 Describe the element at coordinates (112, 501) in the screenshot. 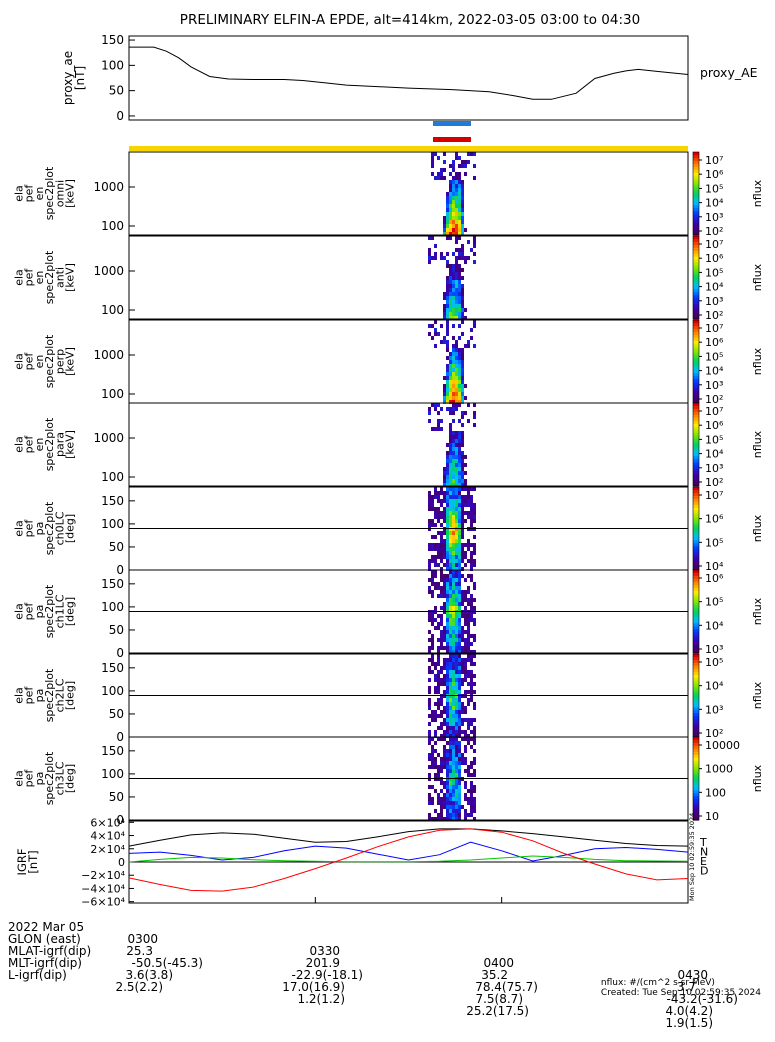

I see `y-tick-label: 150` at that location.